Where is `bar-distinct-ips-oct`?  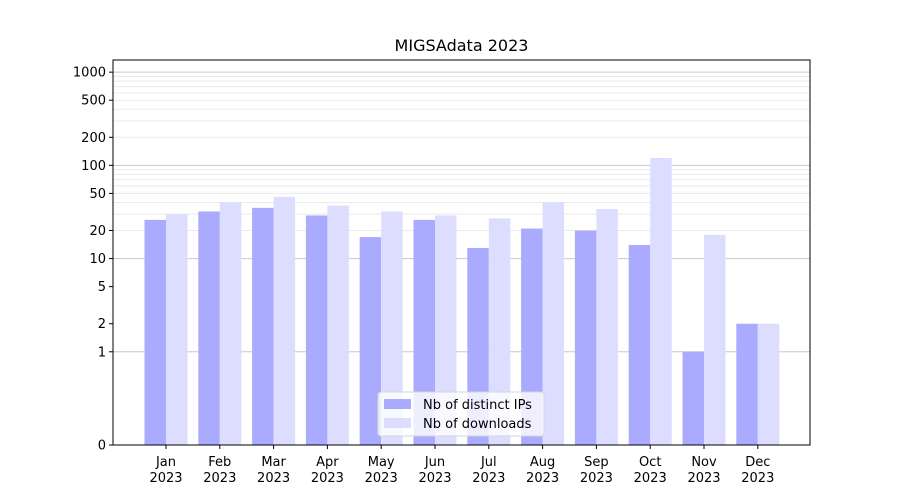
bar-distinct-ips-oct is located at coordinates (639, 344).